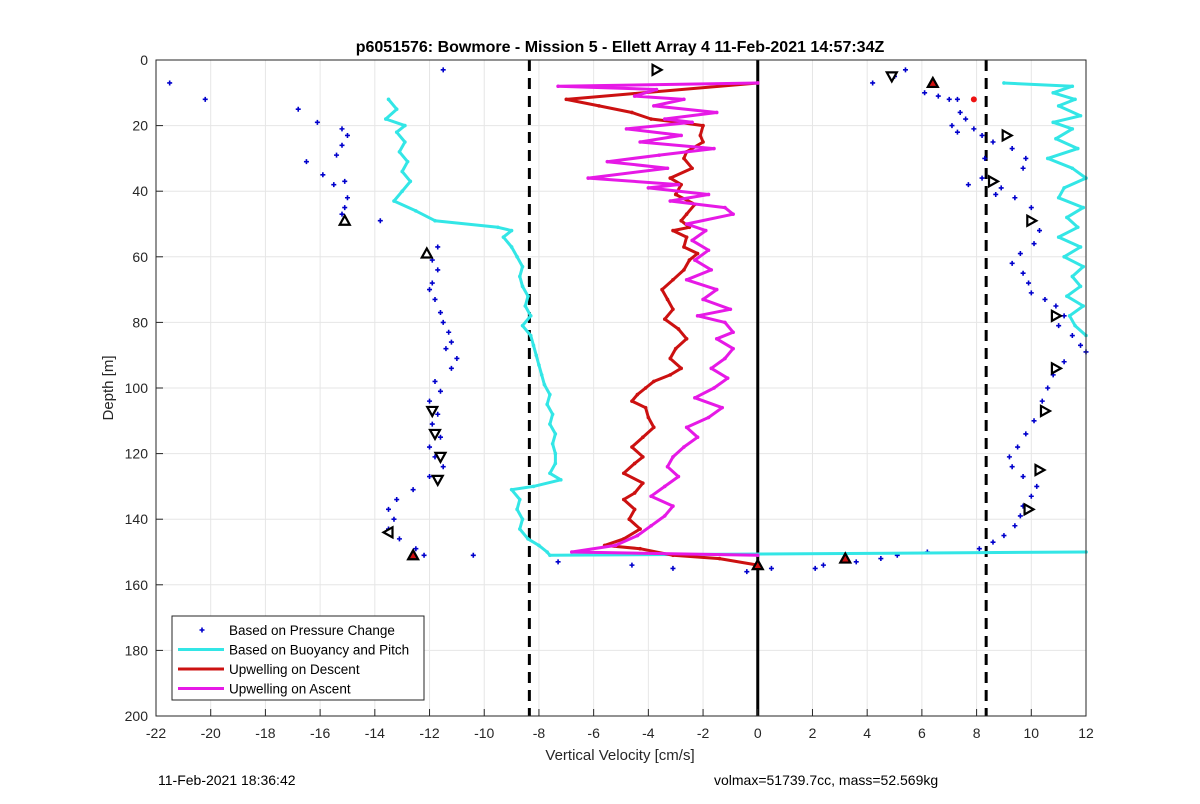 The height and width of the screenshot is (804, 1200). I want to click on x-tick-label: -10, so click(484, 733).